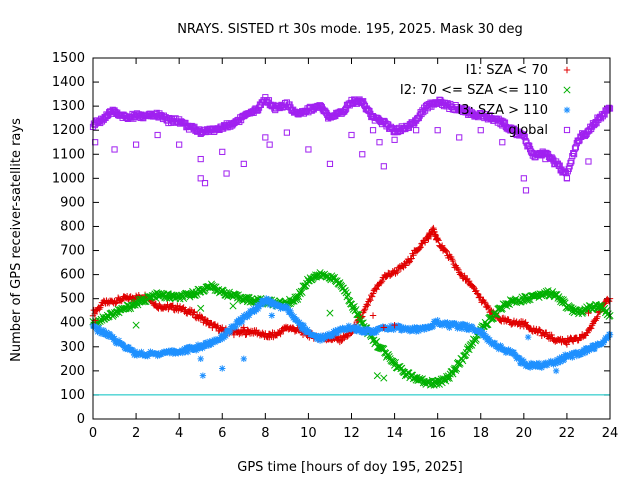 This screenshot has width=640, height=480. What do you see at coordinates (72, 371) in the screenshot?
I see `y-tick-label: 200` at bounding box center [72, 371].